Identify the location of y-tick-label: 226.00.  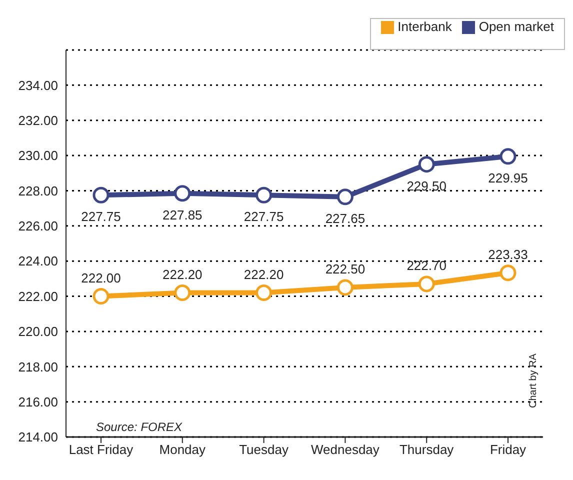
(38, 226).